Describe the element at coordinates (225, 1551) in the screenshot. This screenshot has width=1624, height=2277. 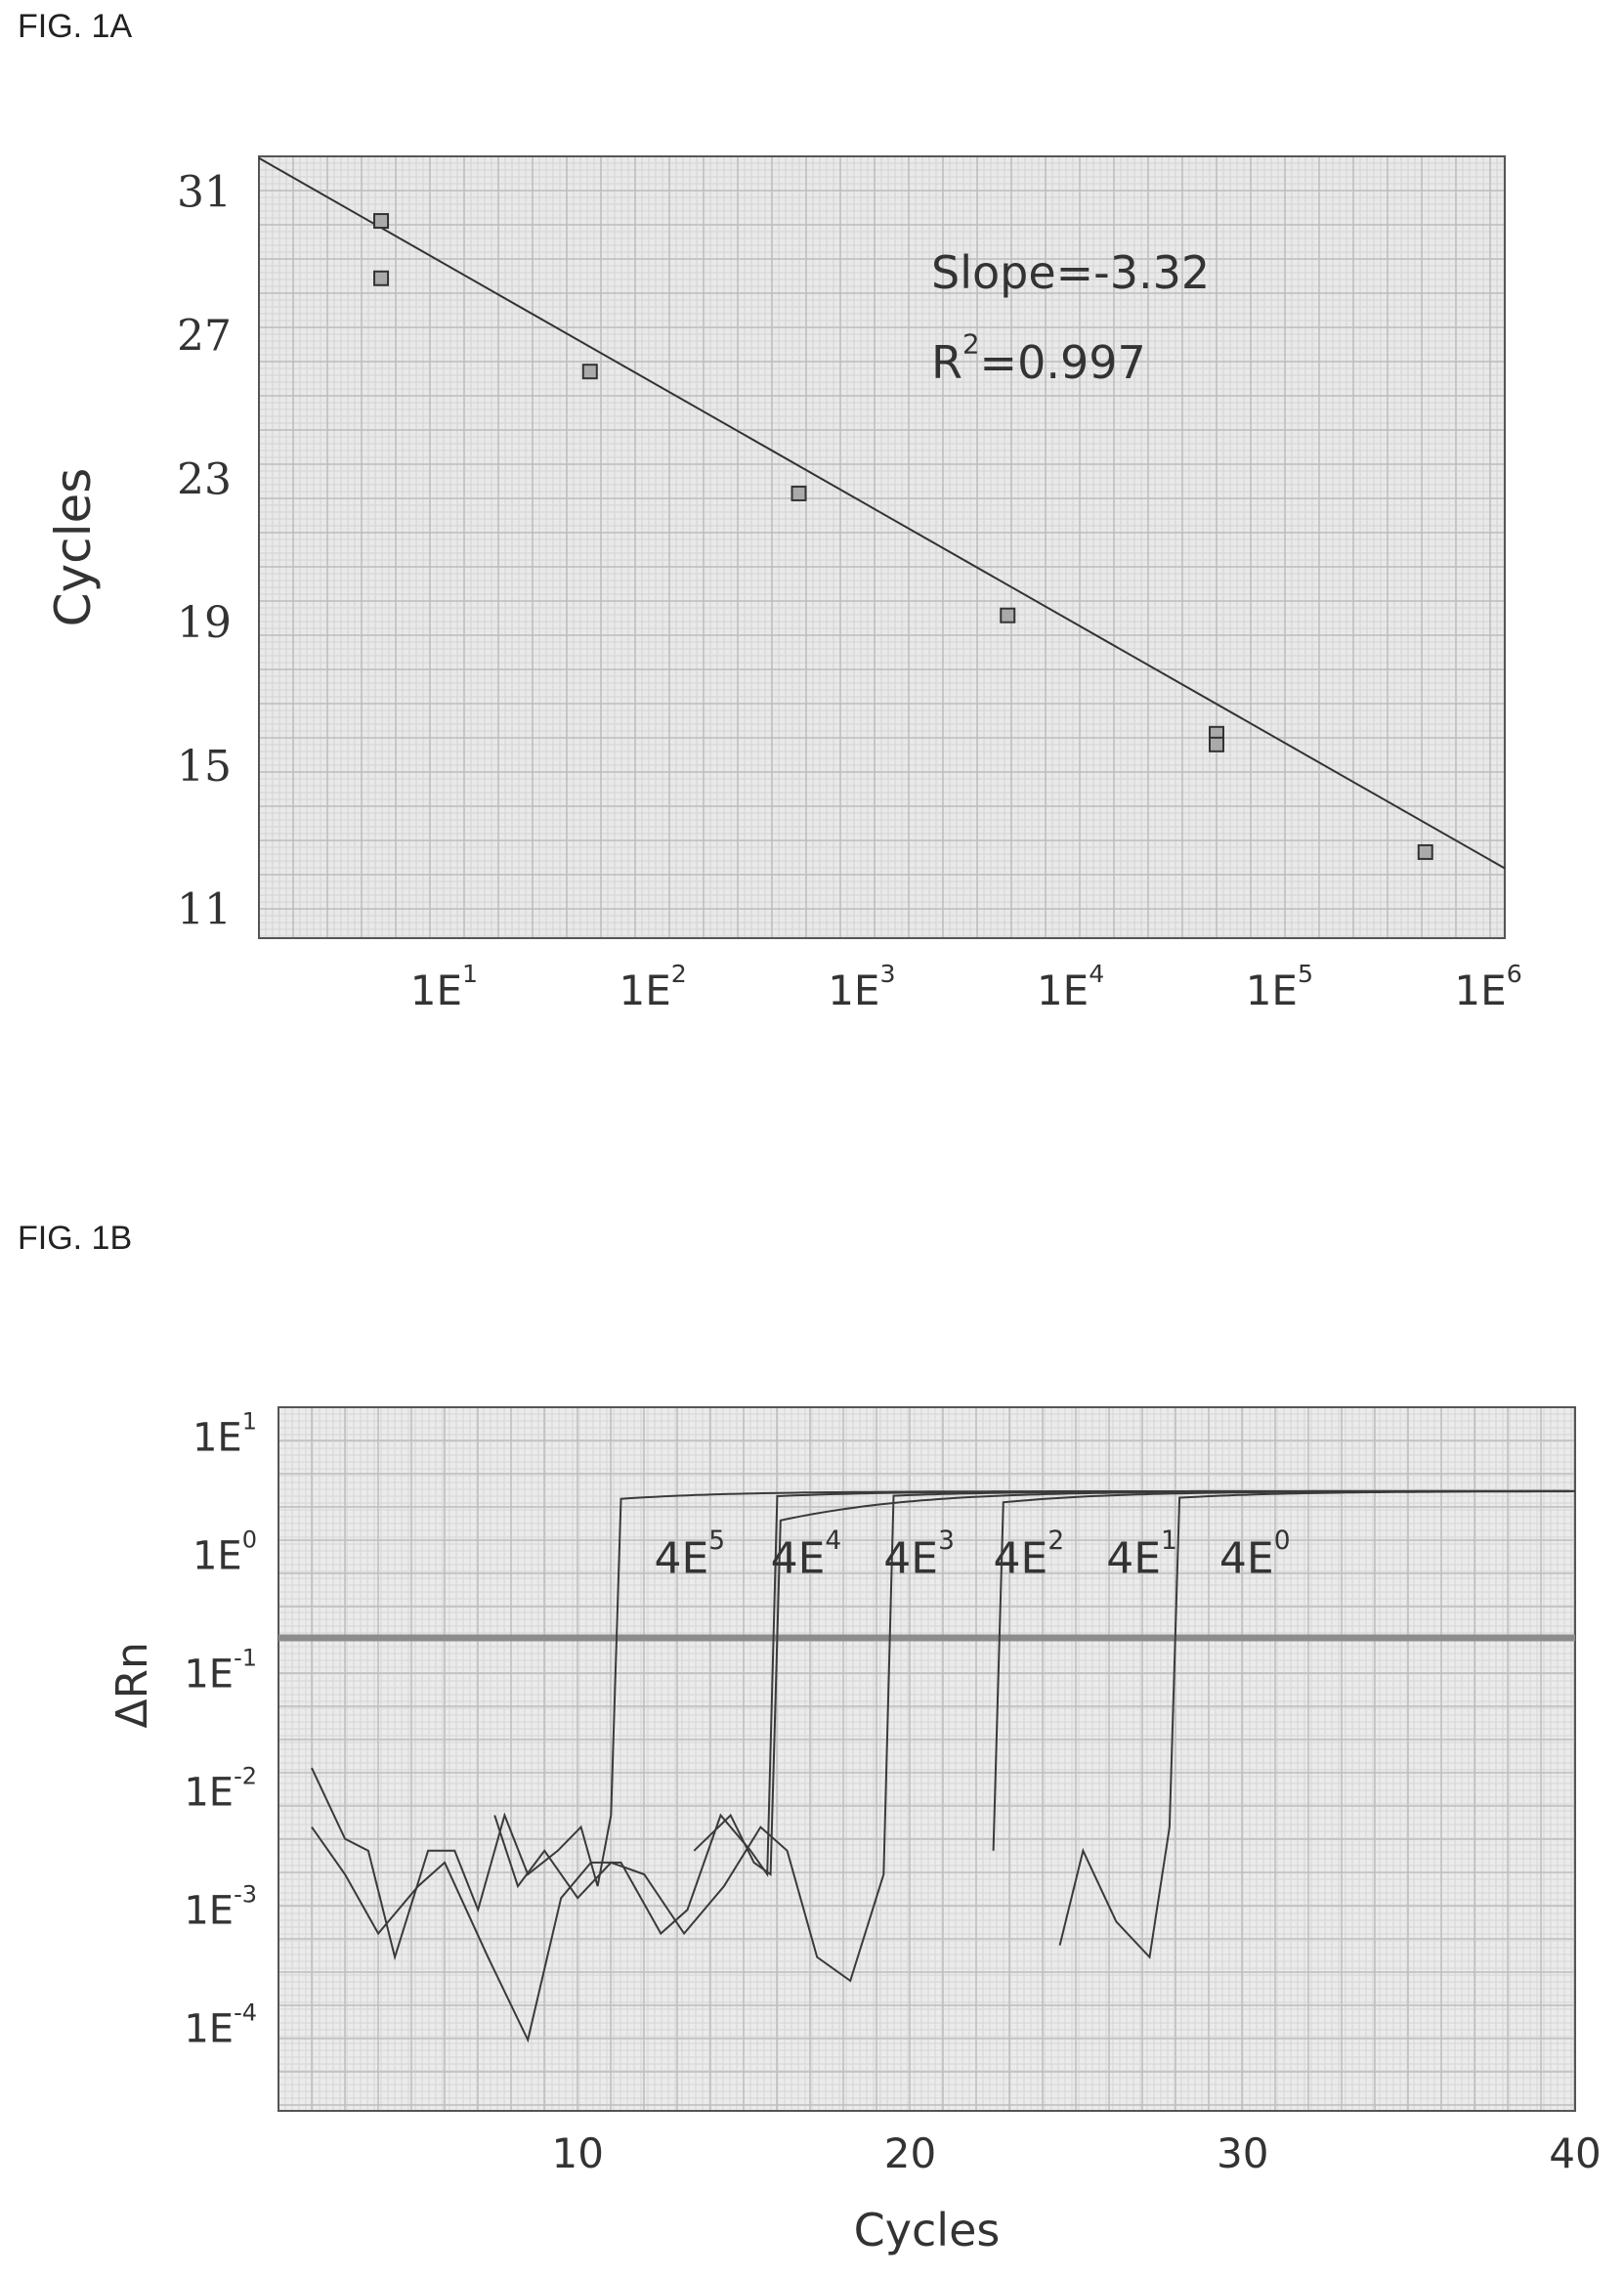
I see `y-tick-label: 1E0` at that location.